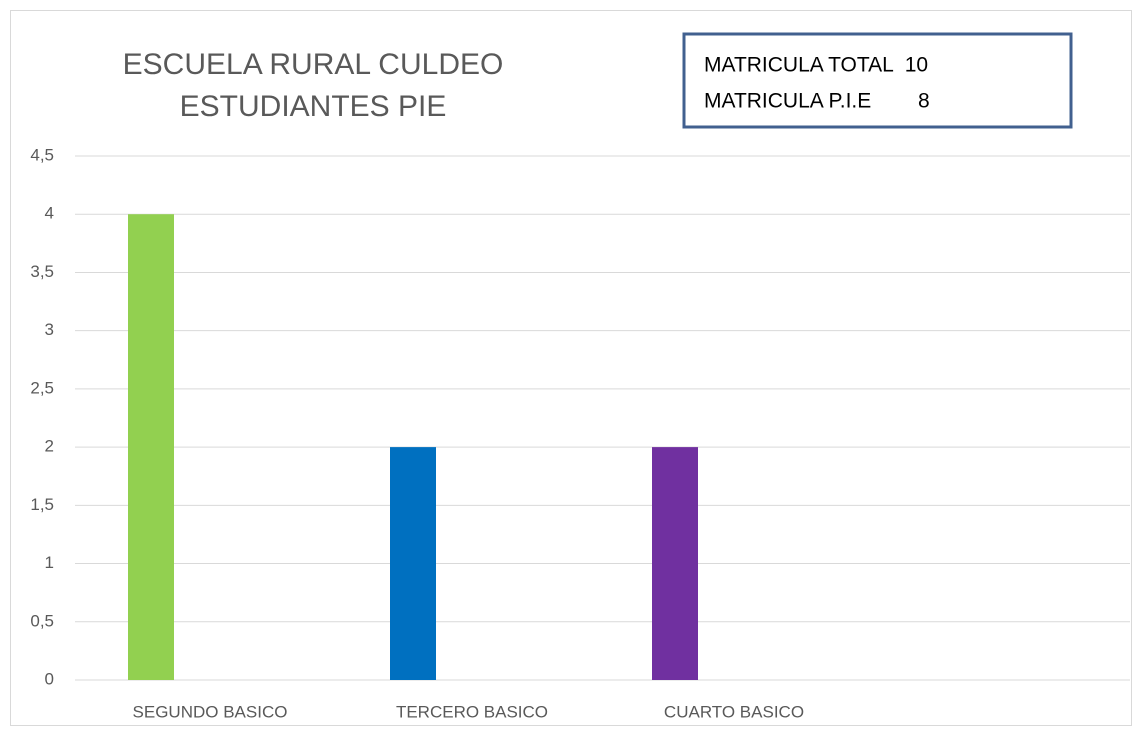 The height and width of the screenshot is (736, 1142). What do you see at coordinates (42, 154) in the screenshot?
I see `y-tick-label: 4,5` at bounding box center [42, 154].